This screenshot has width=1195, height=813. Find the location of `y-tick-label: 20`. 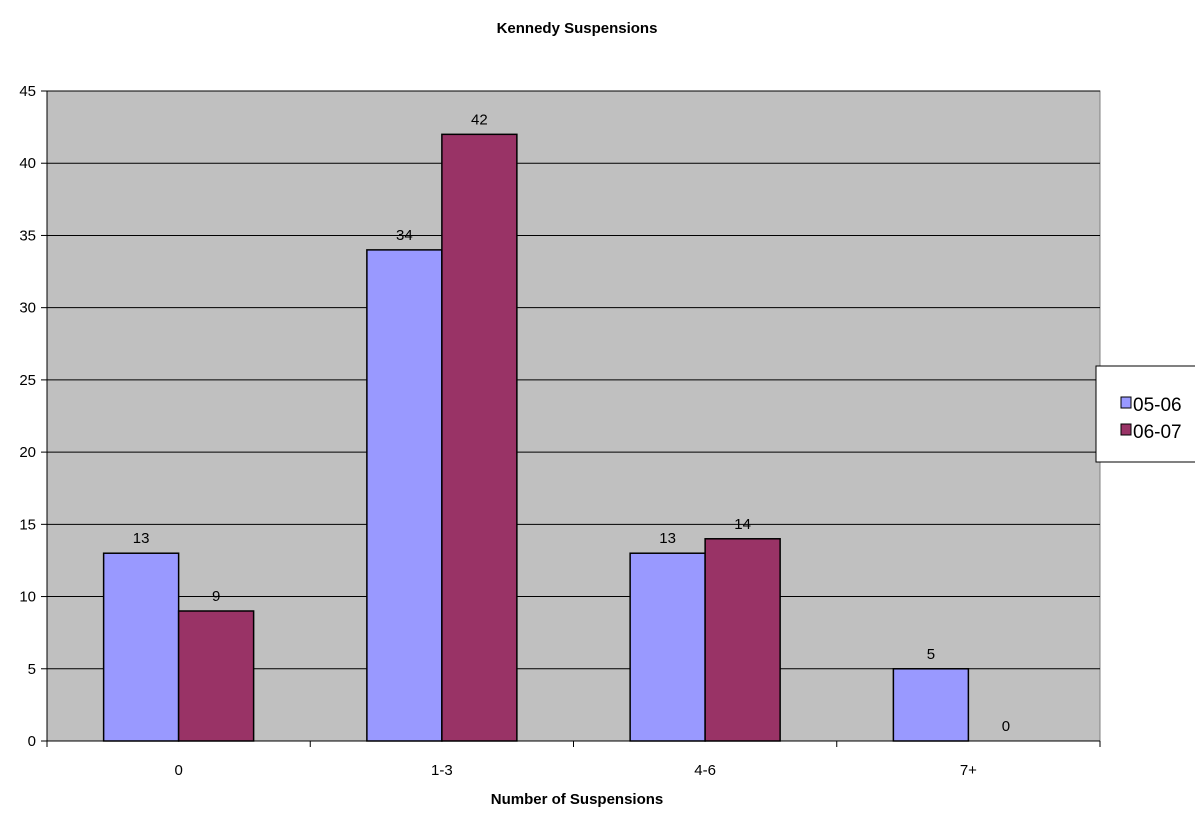

y-tick-label: 20 is located at coordinates (27, 452).